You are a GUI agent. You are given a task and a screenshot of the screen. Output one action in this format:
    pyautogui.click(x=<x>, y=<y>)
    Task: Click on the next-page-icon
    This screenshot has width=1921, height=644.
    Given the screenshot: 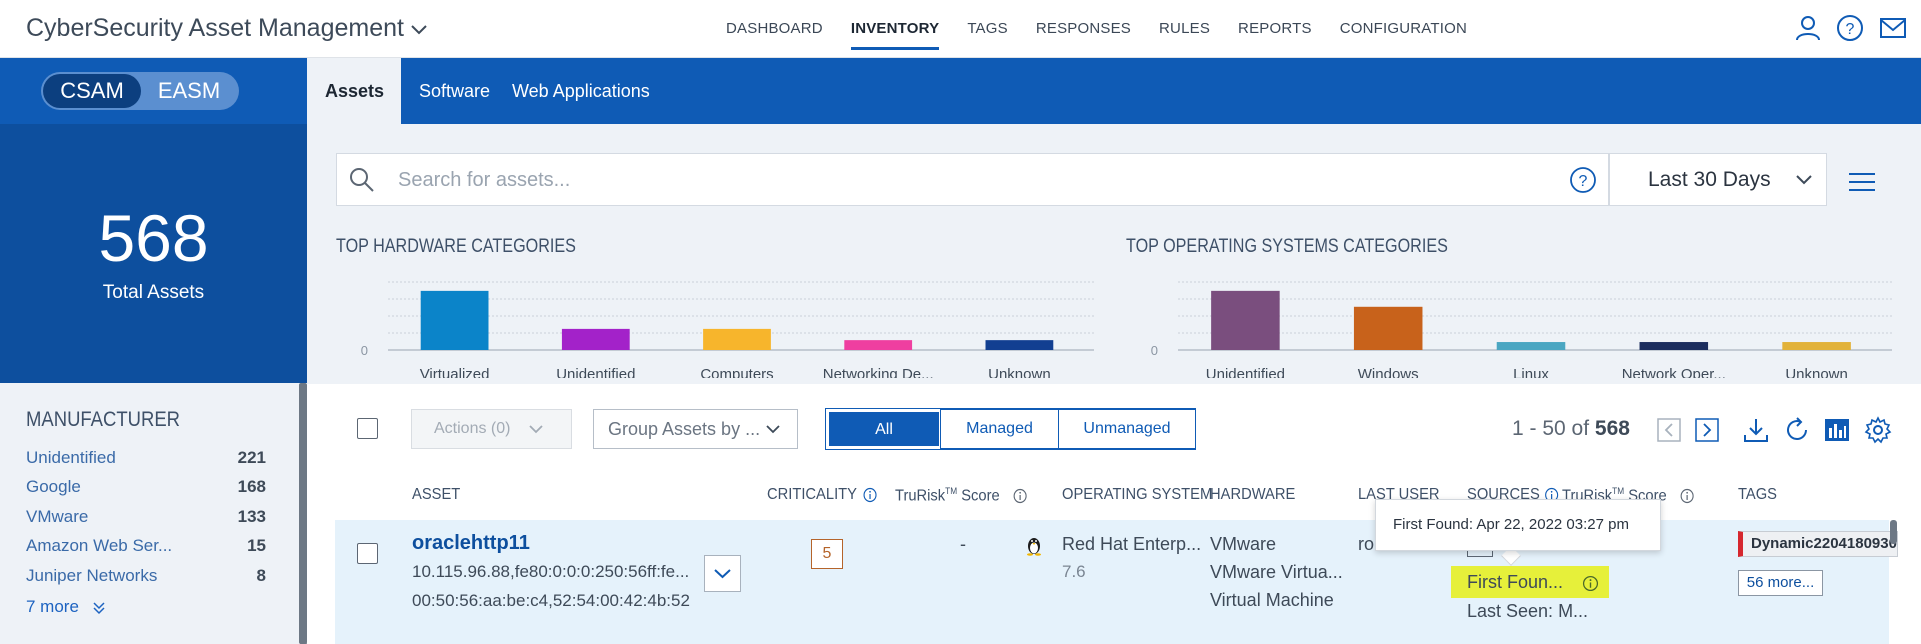 What is the action you would take?
    pyautogui.click(x=1707, y=430)
    